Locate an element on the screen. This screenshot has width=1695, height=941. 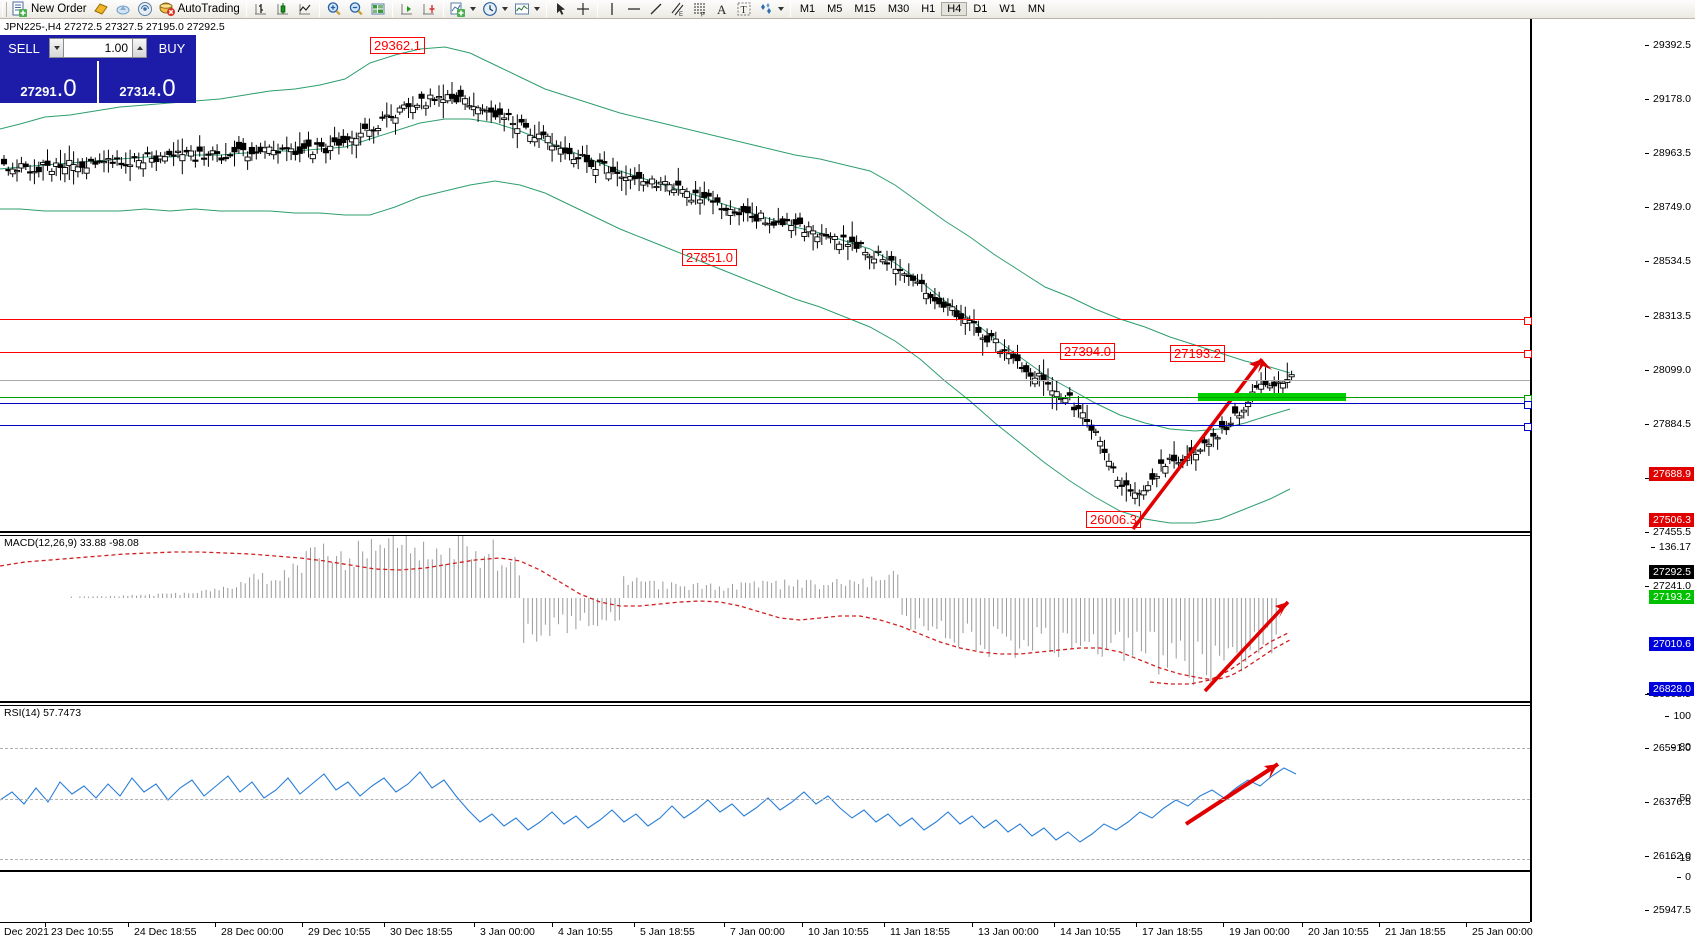
annotation-27394: 27394.0 is located at coordinates (1087, 351).